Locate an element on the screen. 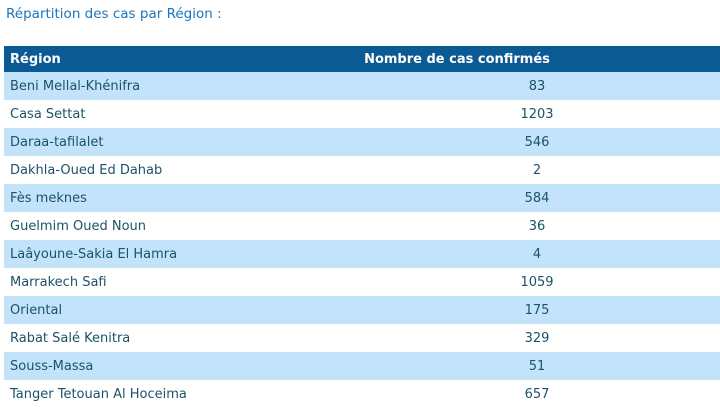 This screenshot has height=410, width=720. confirmed-cases-cell: 1059 is located at coordinates (537, 282).